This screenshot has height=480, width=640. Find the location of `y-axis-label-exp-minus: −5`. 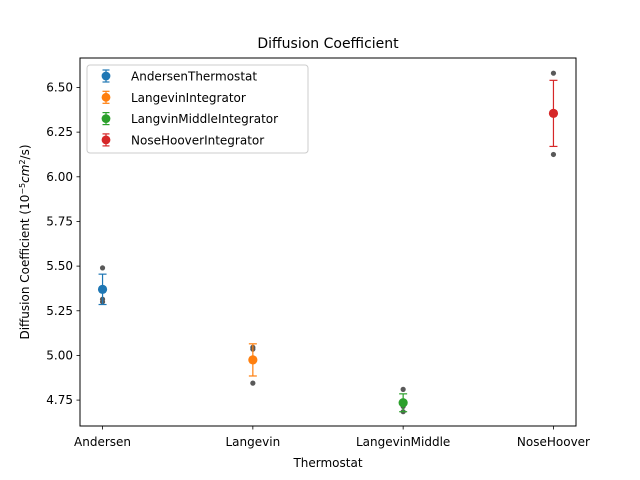

y-axis-label-exp-minus: −5 is located at coordinates (22, 189).